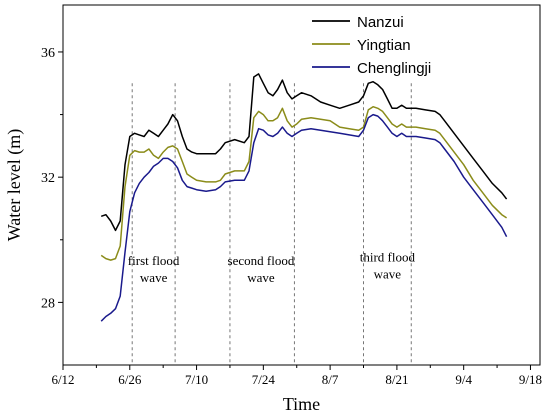  Describe the element at coordinates (154, 269) in the screenshot. I see `flood-wave-annotation: first flood wave` at that location.